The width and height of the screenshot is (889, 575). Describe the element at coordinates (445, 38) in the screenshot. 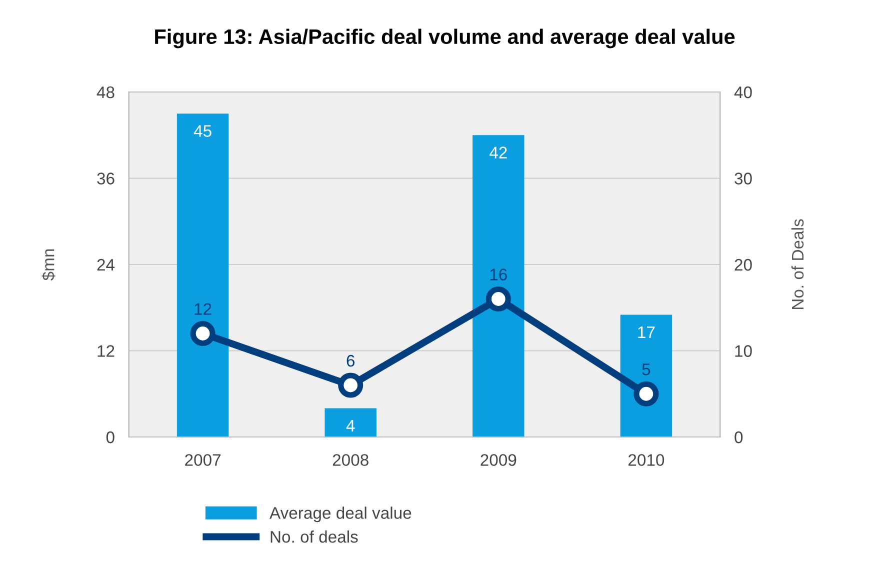

I see `chart-title: Figure 13: Asia/Pacific deal volume and average deal value` at that location.